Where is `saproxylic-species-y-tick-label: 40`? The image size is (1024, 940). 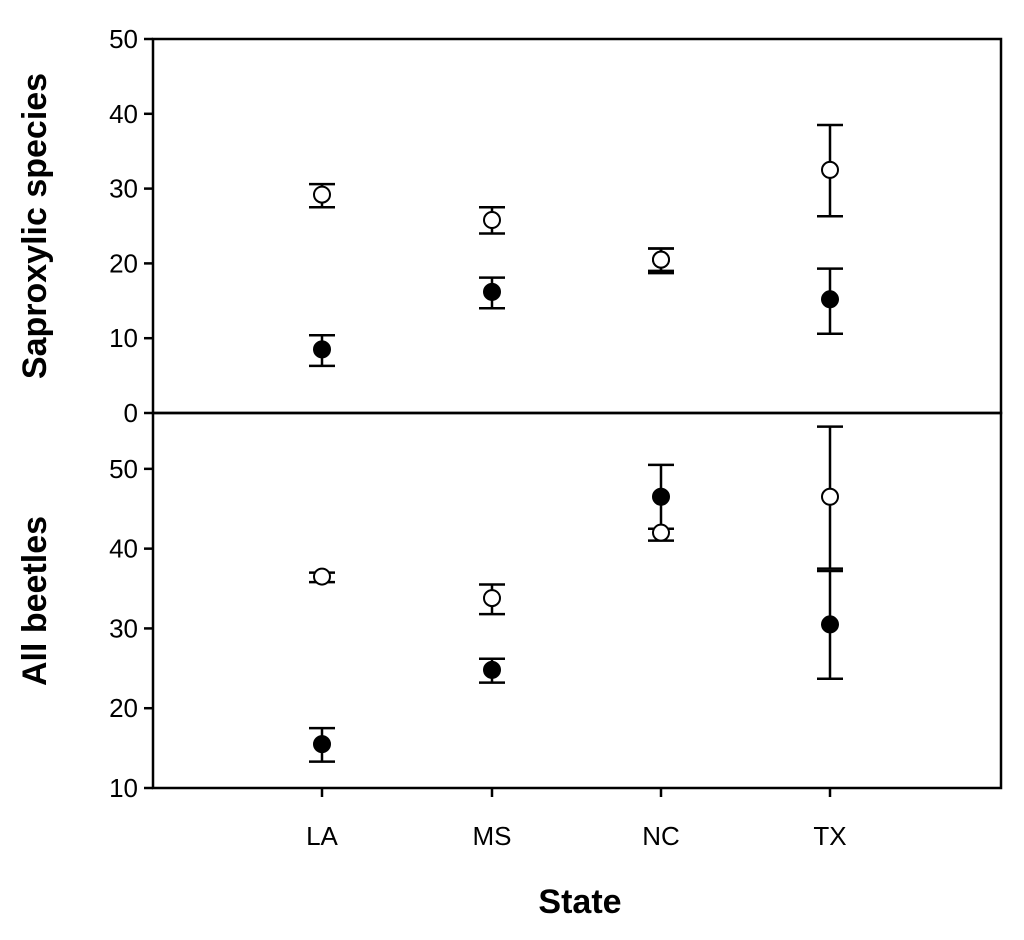
saproxylic-species-y-tick-label: 40 is located at coordinates (123, 114).